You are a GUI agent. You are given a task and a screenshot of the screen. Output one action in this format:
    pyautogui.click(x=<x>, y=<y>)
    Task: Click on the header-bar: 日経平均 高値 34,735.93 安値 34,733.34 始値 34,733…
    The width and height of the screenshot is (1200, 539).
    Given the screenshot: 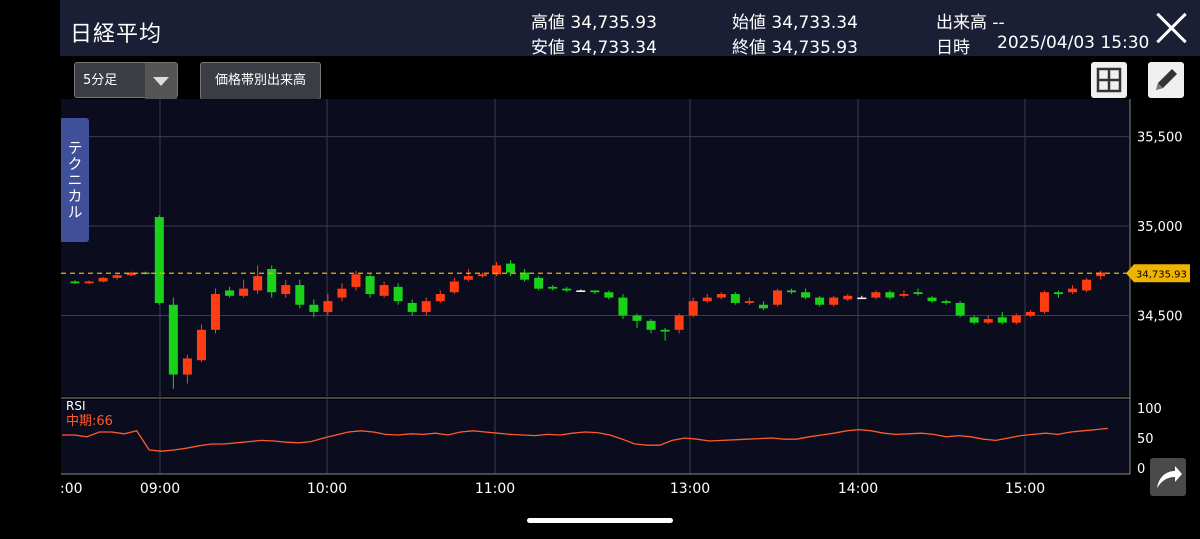 What is the action you would take?
    pyautogui.click(x=630, y=29)
    